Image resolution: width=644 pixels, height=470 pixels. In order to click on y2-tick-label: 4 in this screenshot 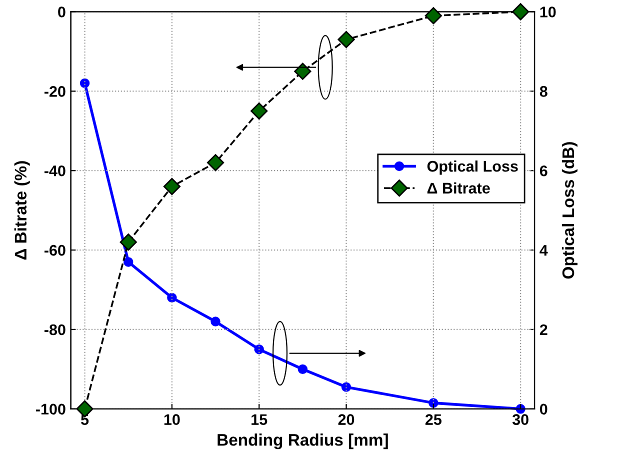, I will do `click(544, 250)`.